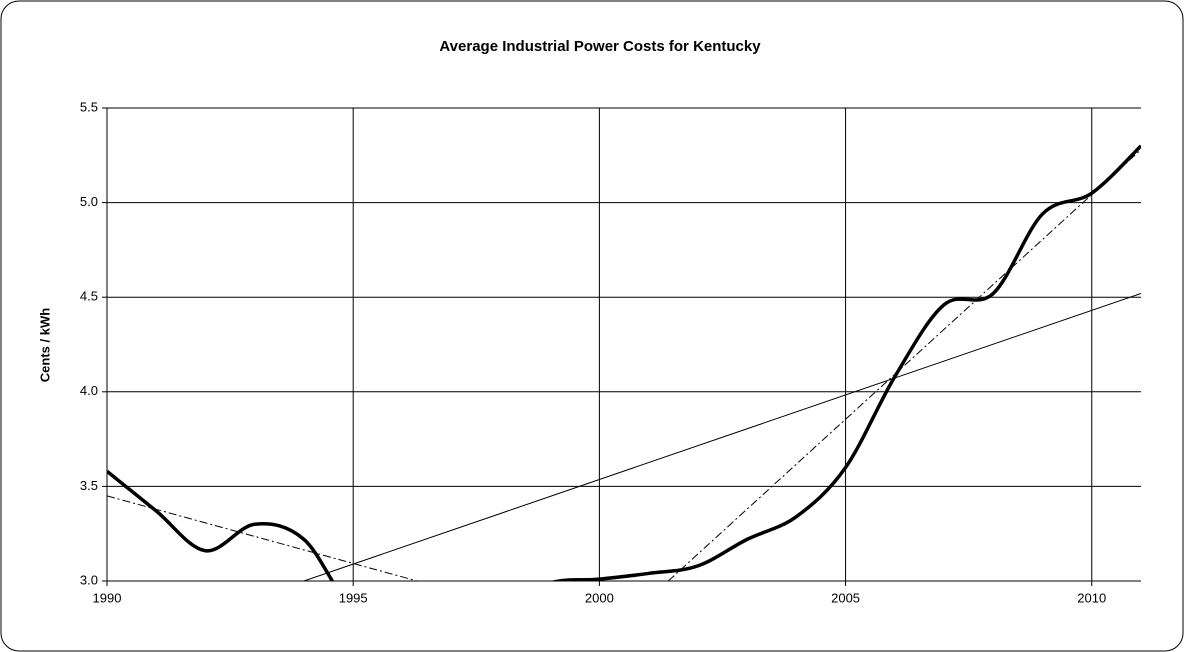 The height and width of the screenshot is (652, 1184). What do you see at coordinates (89, 485) in the screenshot?
I see `y-tick-label: 3.5` at bounding box center [89, 485].